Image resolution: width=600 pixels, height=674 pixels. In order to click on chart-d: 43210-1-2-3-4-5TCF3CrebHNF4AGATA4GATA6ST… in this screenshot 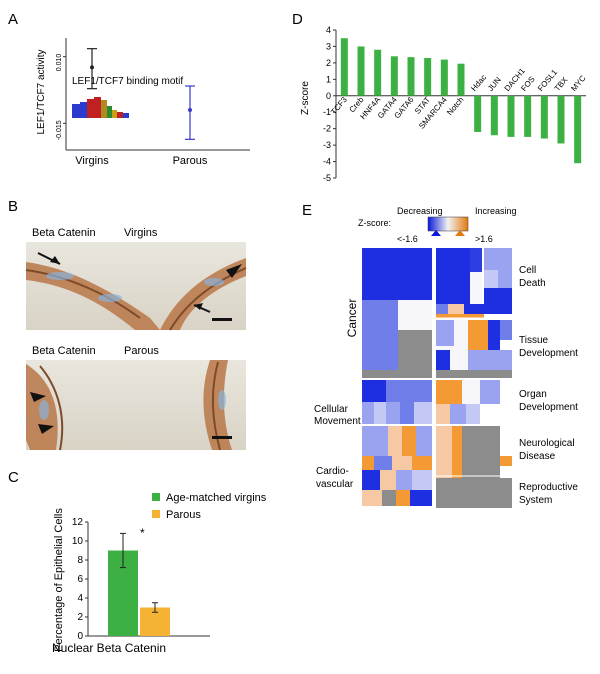, I will do `click(455, 104)`.